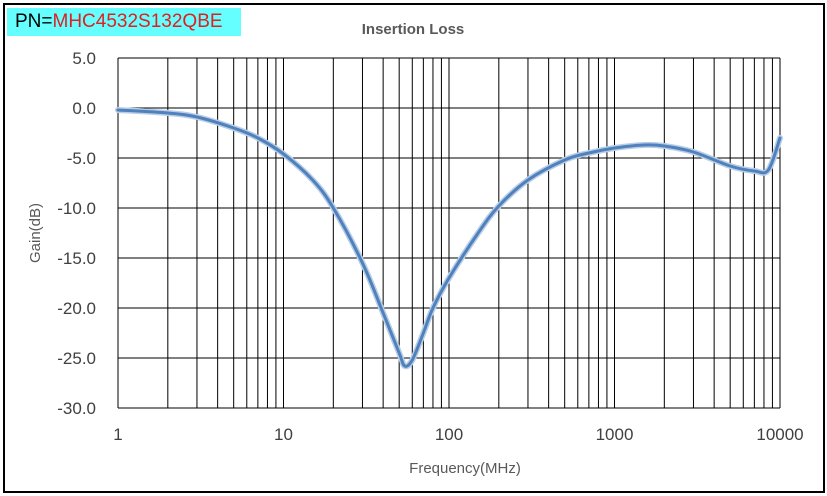 The image size is (827, 496). Describe the element at coordinates (76, 308) in the screenshot. I see `y-tick-label: -20.0` at that location.